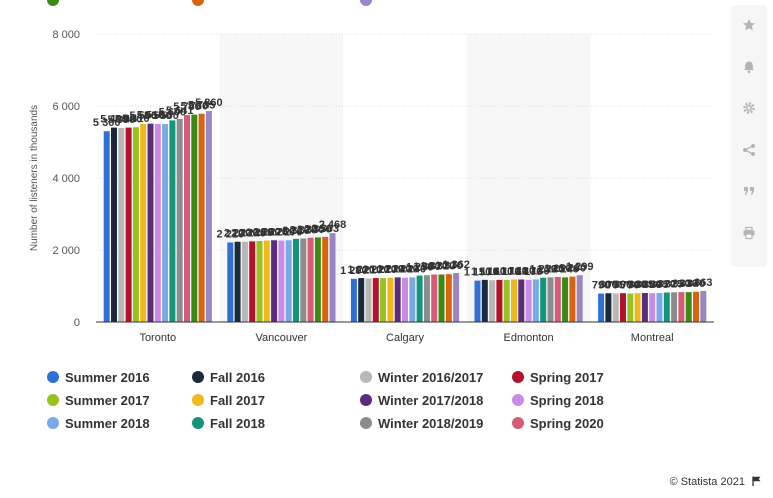 The image size is (773, 498). What do you see at coordinates (421, 377) in the screenshot?
I see `legend-item: Winter 2016/2017` at bounding box center [421, 377].